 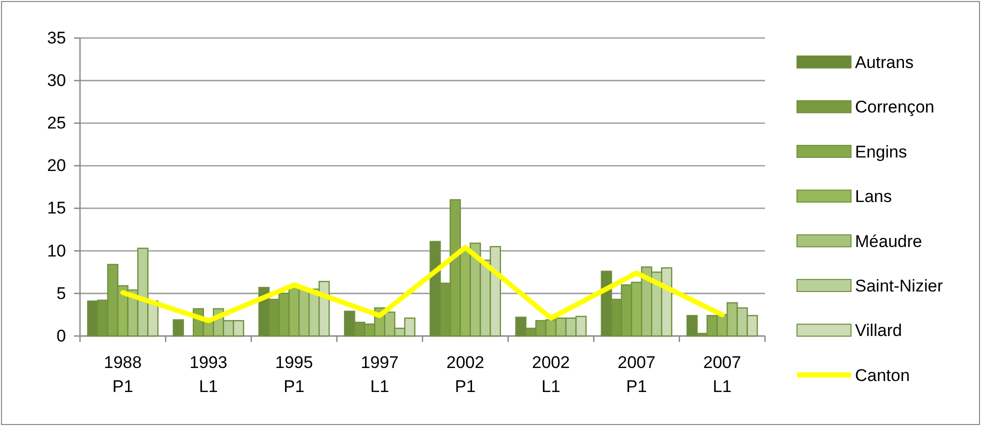 What do you see at coordinates (56, 38) in the screenshot?
I see `y-tick-label: 35` at bounding box center [56, 38].